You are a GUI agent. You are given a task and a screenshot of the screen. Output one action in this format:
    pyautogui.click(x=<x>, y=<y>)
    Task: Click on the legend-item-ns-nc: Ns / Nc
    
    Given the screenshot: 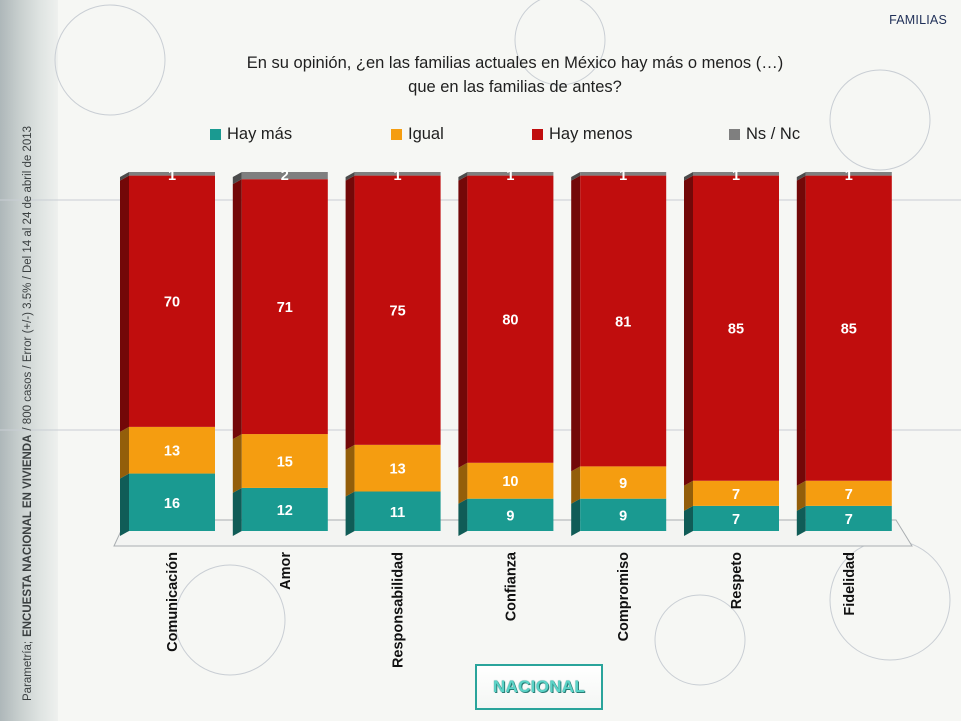 What is the action you would take?
    pyautogui.click(x=764, y=134)
    